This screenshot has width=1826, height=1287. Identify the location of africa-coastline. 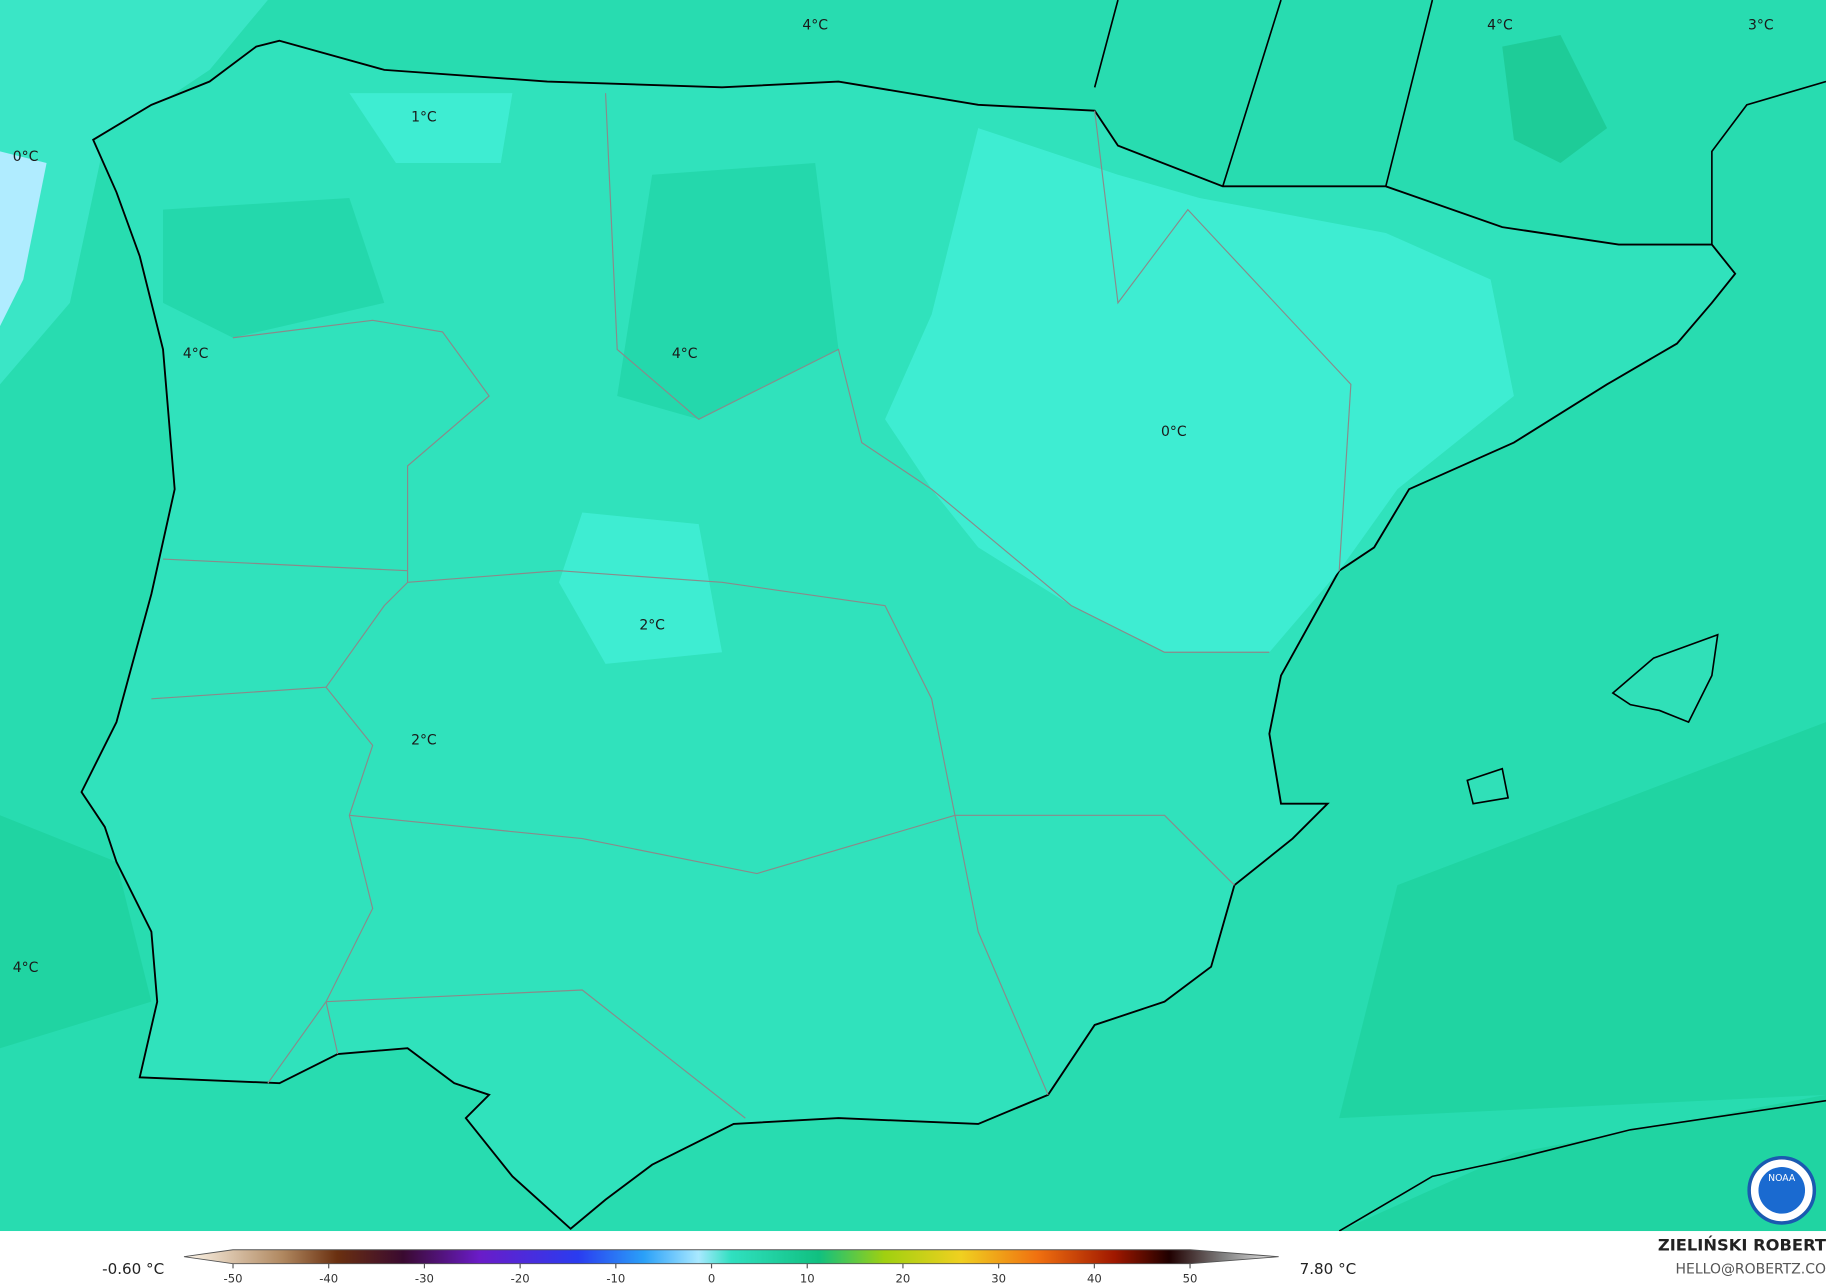
(1582, 1165).